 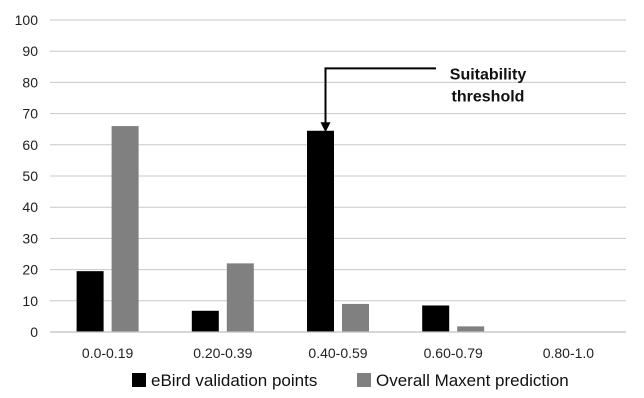 I want to click on legend-swatch-maxent, so click(x=364, y=380).